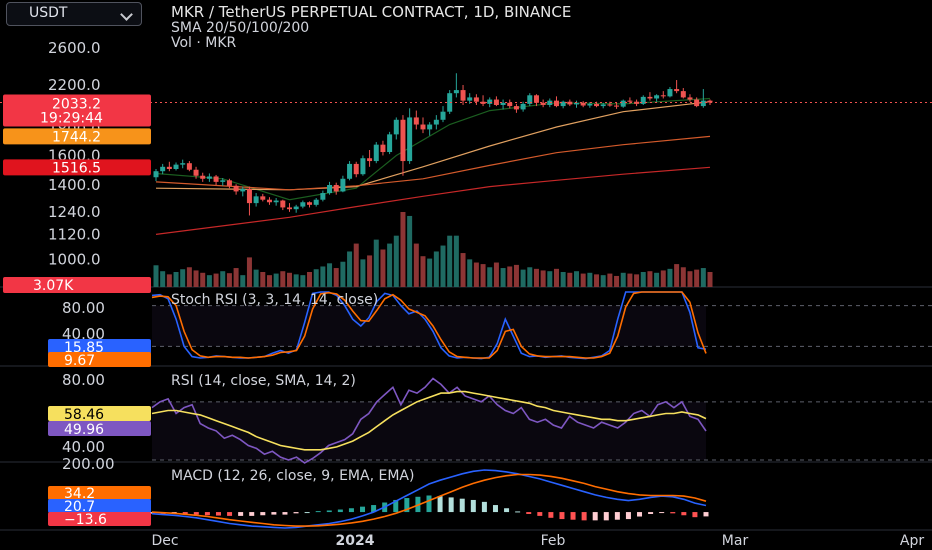 This screenshot has height=550, width=932. Describe the element at coordinates (53, 286) in the screenshot. I see `volume-badge-text: 3.07K` at that location.